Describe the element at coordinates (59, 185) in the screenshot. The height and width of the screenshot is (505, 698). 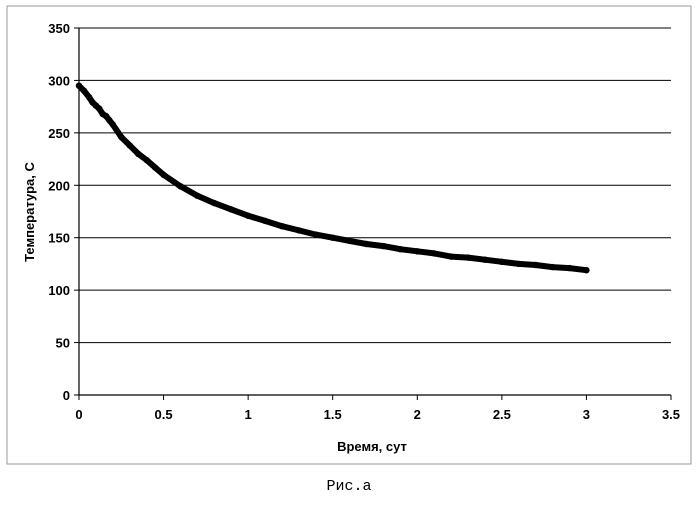
I see `y-tick-label: 200` at that location.